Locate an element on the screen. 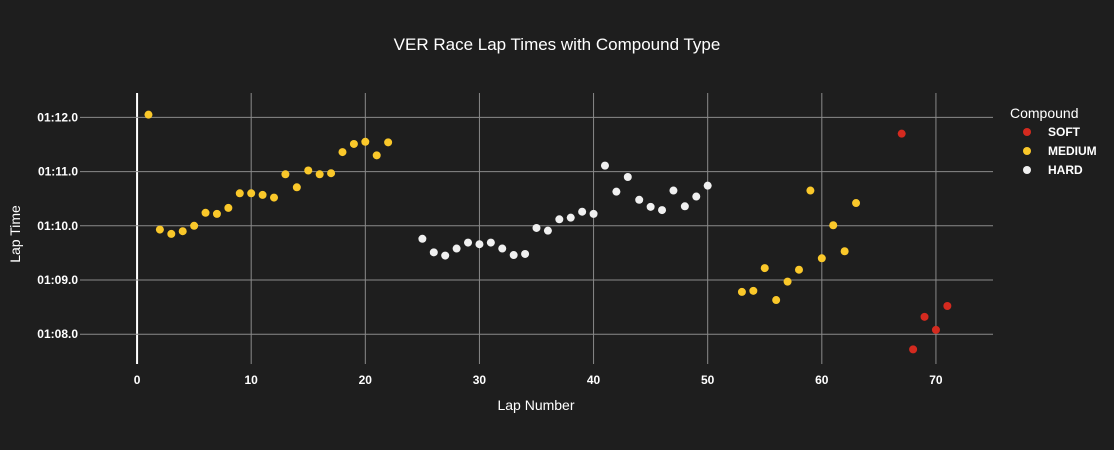 Image resolution: width=1114 pixels, height=450 pixels. y-tick-label: 01:11.0 is located at coordinates (58, 172).